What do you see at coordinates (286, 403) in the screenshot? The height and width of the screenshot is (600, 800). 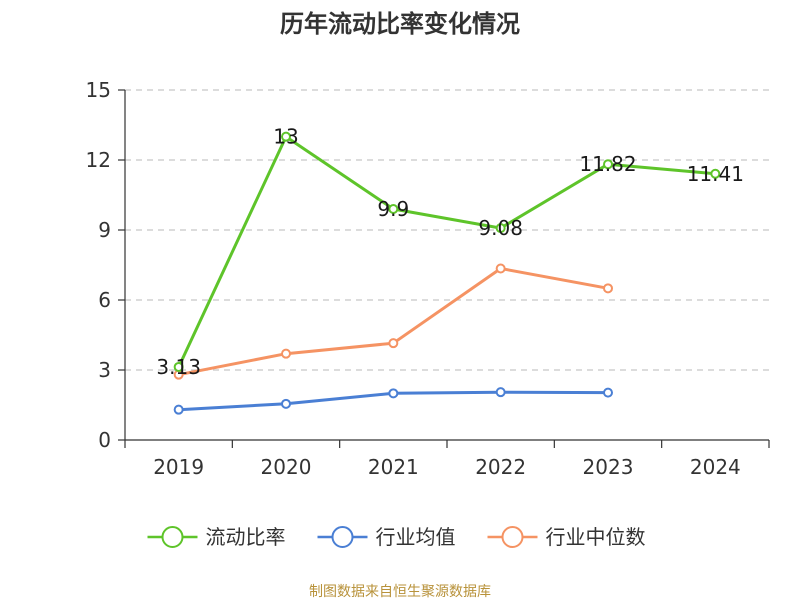 I see `series-1-point-2020` at bounding box center [286, 403].